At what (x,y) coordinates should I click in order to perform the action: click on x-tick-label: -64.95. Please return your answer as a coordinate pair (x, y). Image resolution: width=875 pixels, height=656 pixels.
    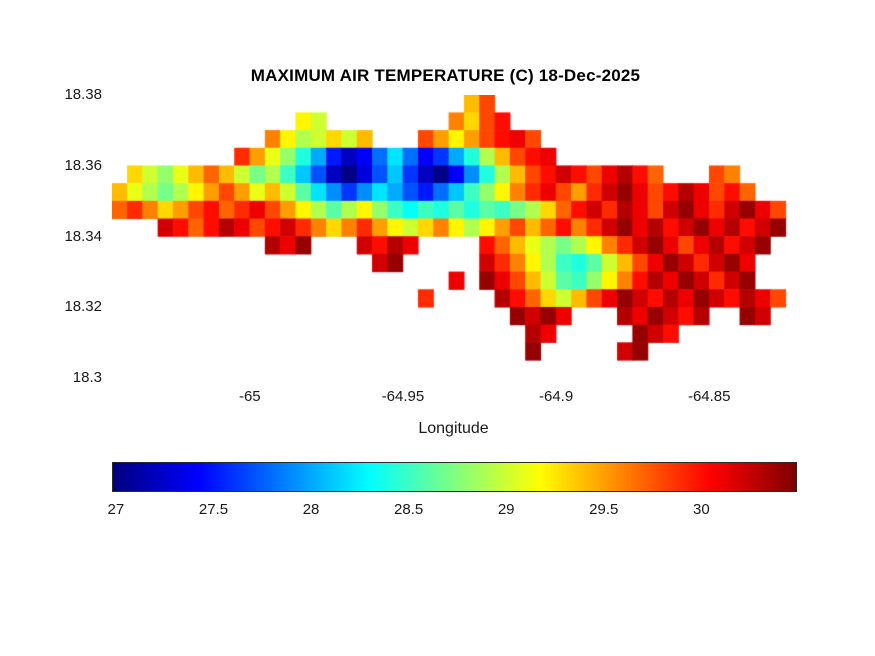
    Looking at the image, I should click on (403, 396).